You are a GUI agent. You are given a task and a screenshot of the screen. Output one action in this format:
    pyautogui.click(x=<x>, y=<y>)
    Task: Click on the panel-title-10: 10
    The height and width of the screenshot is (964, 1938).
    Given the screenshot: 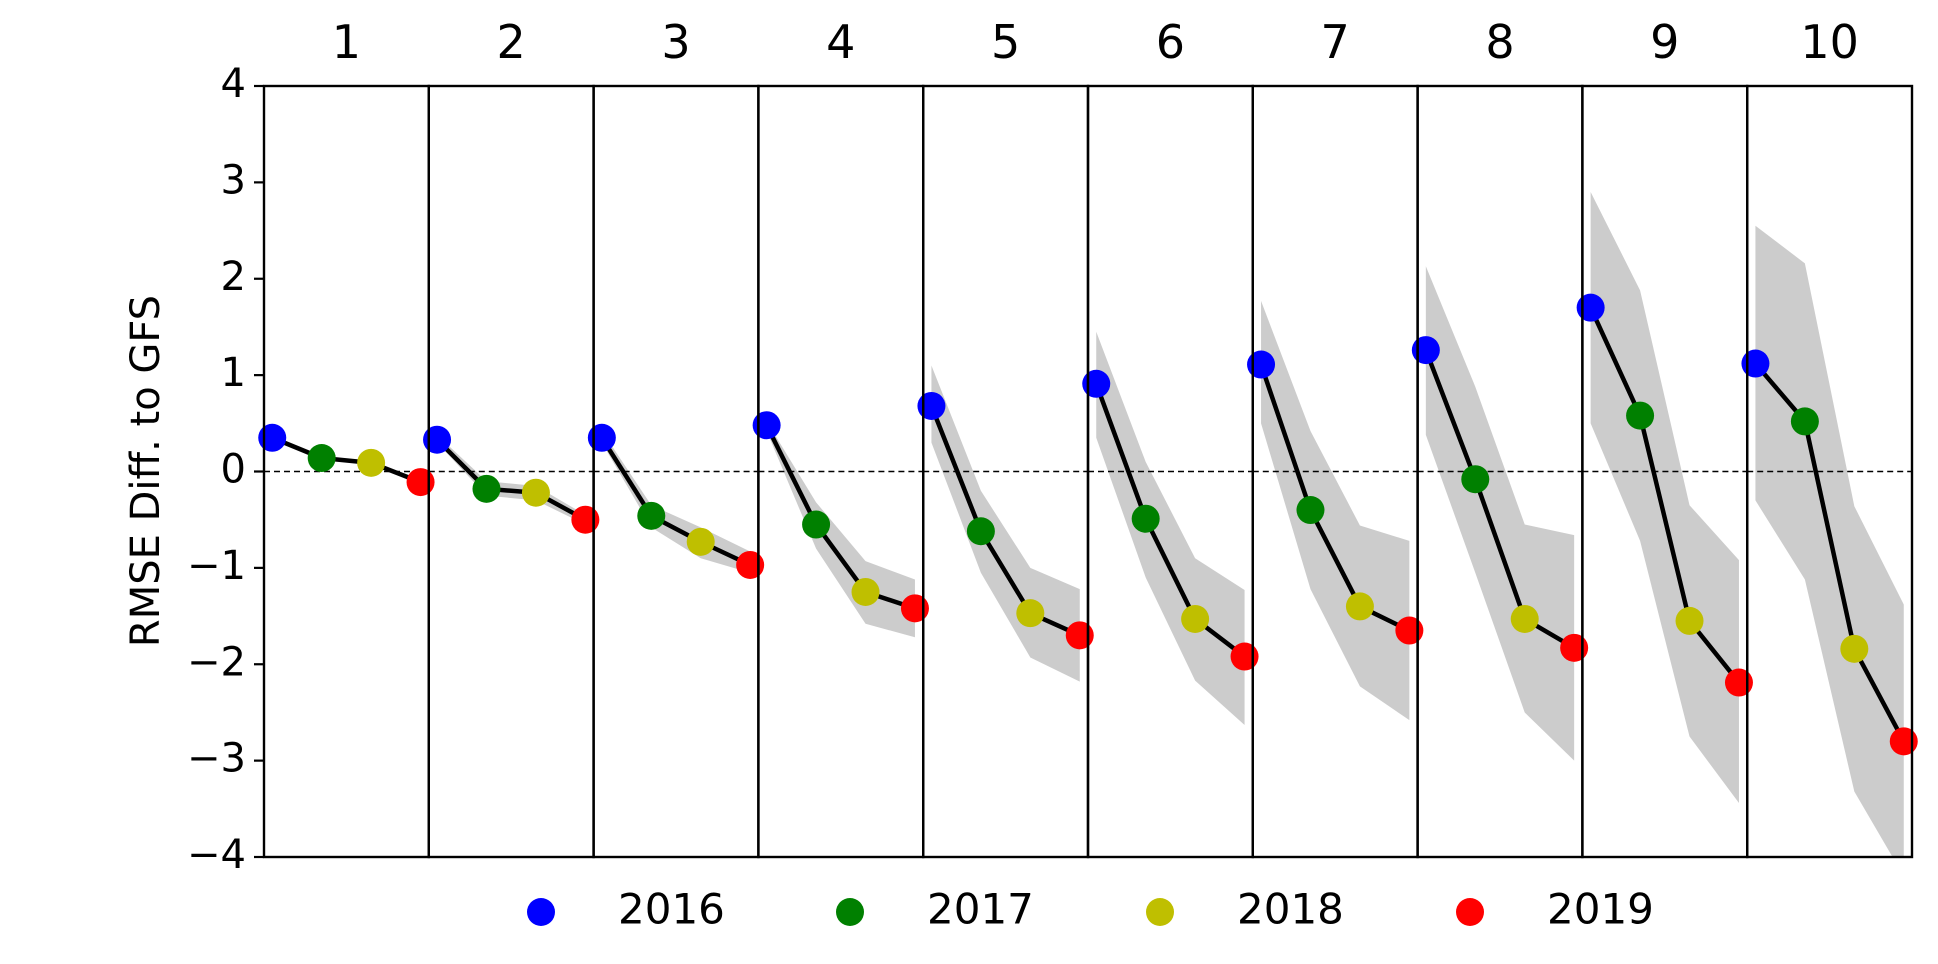 What is the action you would take?
    pyautogui.click(x=1829, y=42)
    